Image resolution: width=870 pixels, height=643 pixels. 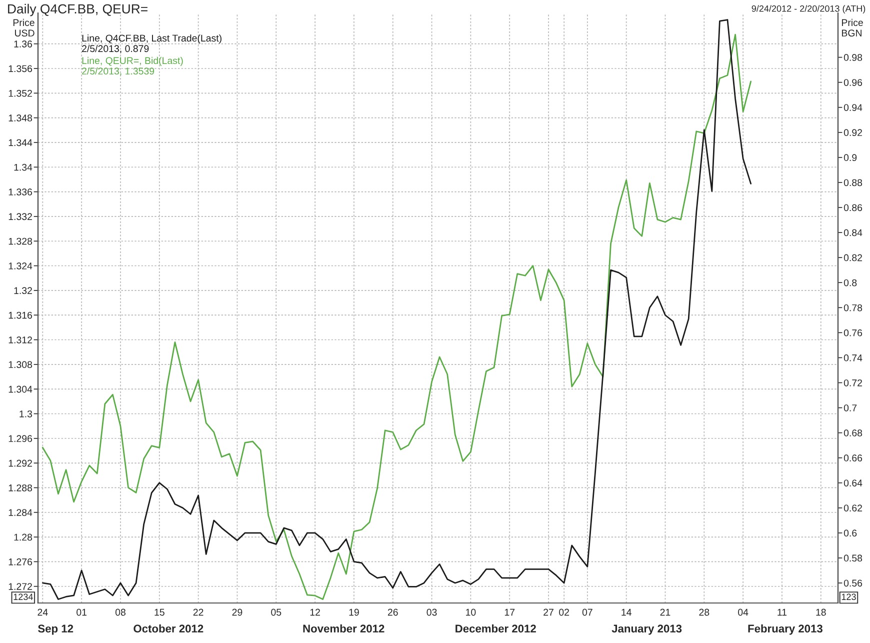 What do you see at coordinates (169, 628) in the screenshot?
I see `text: October 2012` at bounding box center [169, 628].